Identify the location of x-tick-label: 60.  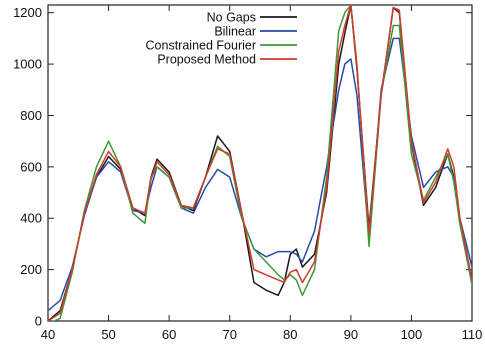
(169, 334).